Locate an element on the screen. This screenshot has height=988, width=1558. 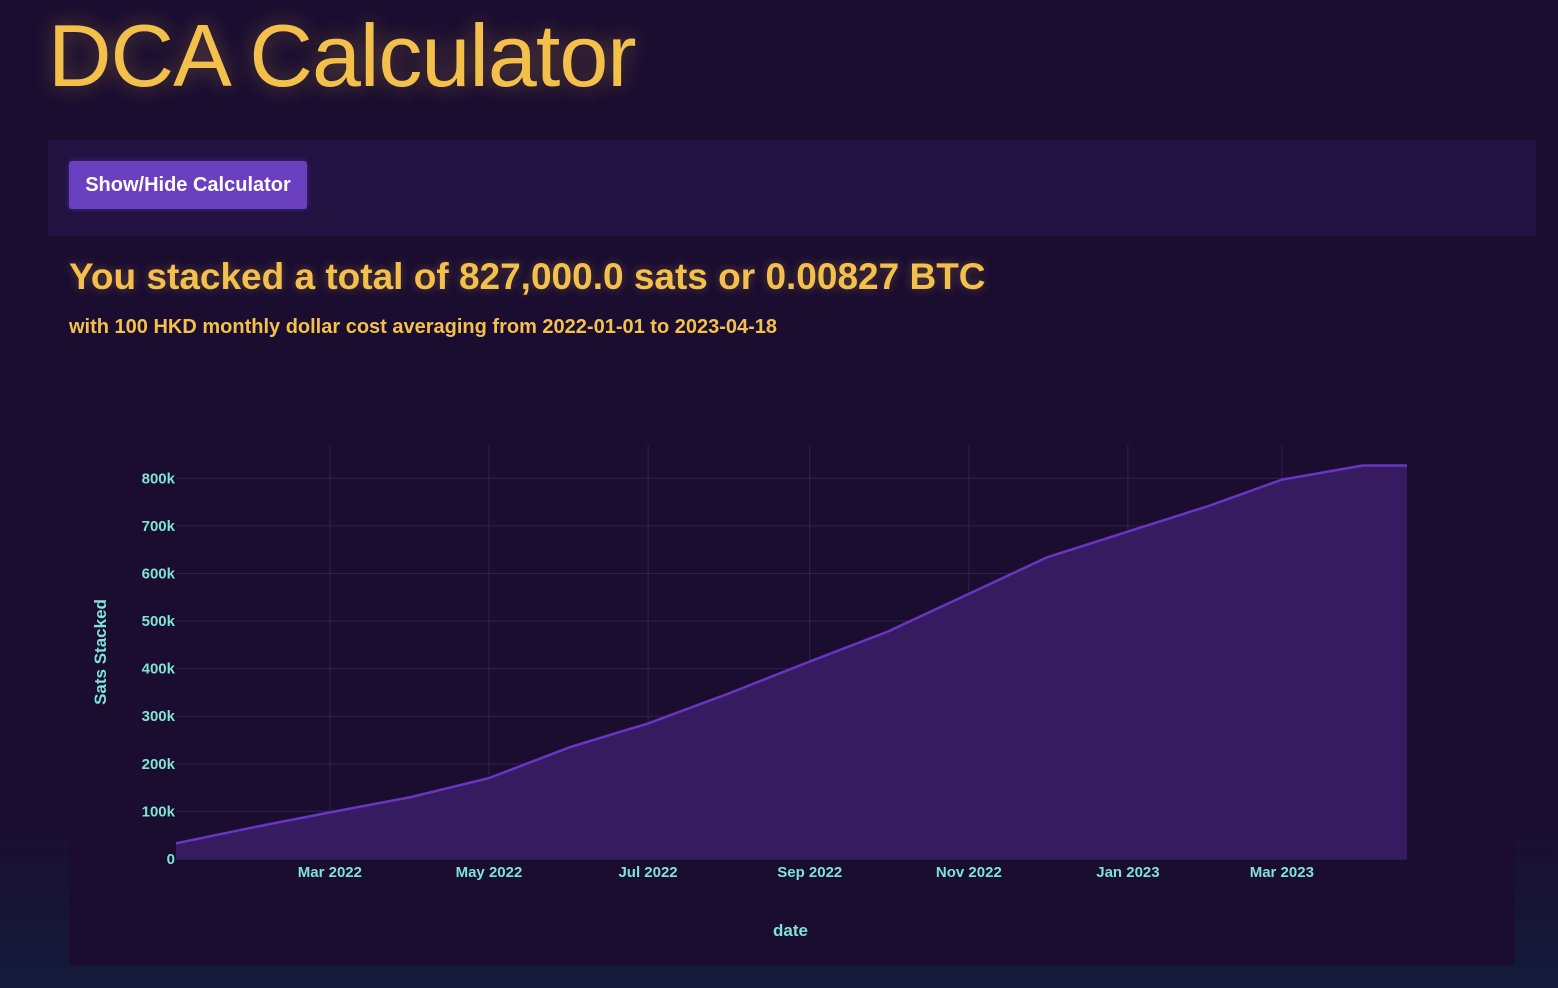
x-tick-label: Jul 2022 is located at coordinates (647, 872).